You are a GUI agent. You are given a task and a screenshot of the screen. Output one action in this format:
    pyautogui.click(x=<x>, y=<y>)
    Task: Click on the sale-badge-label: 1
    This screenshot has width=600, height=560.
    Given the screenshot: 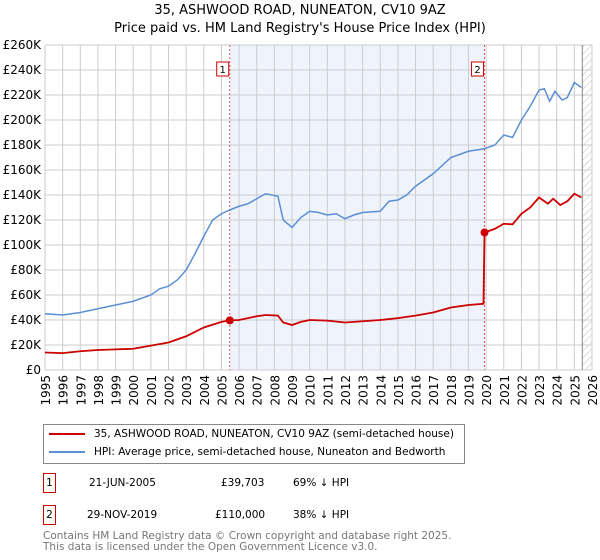 What is the action you would take?
    pyautogui.click(x=223, y=70)
    